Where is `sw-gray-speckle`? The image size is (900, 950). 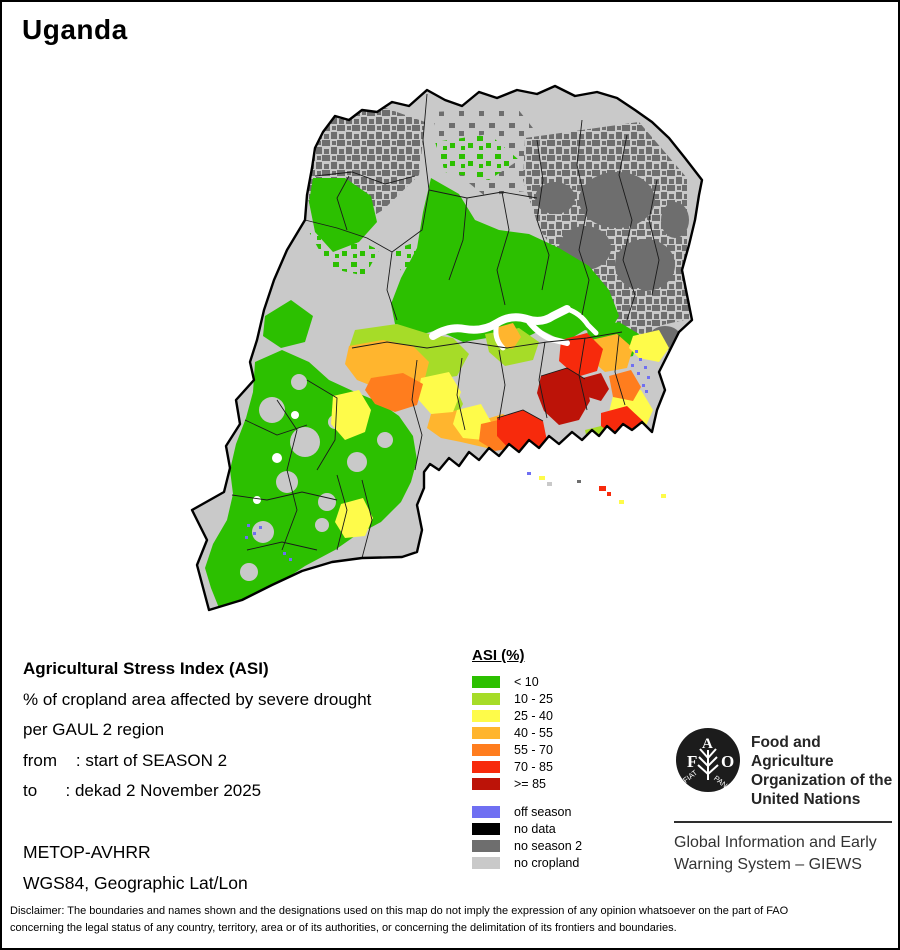
sw-gray-speckle is located at coordinates (316, 477).